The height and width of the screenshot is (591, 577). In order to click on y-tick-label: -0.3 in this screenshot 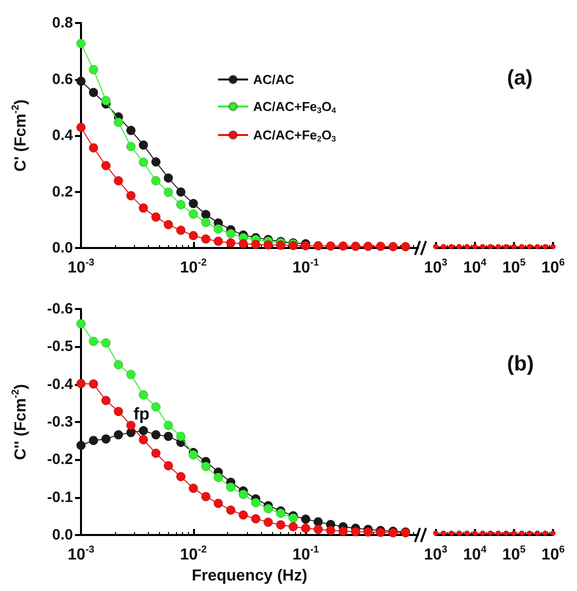, I will do `click(60, 422)`.